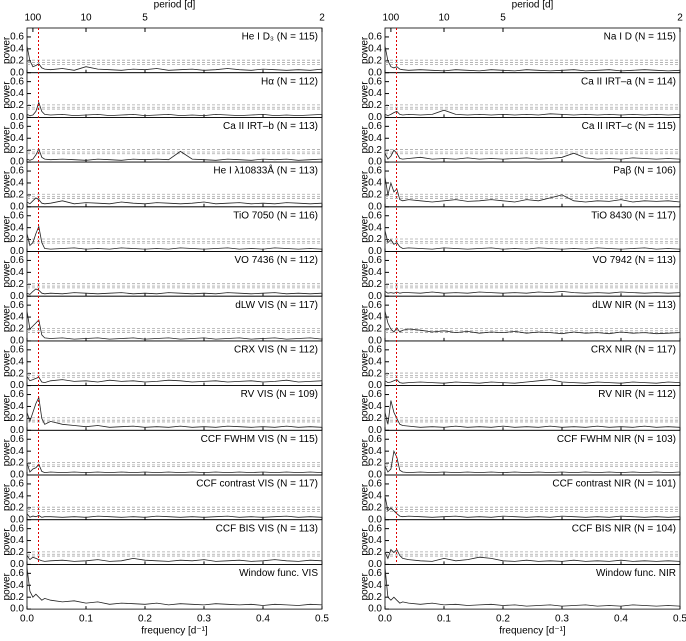 The image size is (686, 641). I want to click on x-tick-label: 0.5, so click(679, 619).